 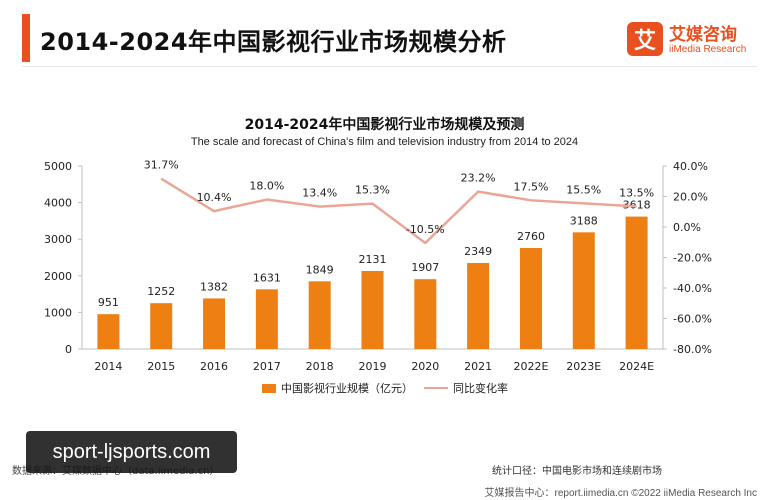 I want to click on y-left-tick-label: 1000, so click(x=58, y=312).